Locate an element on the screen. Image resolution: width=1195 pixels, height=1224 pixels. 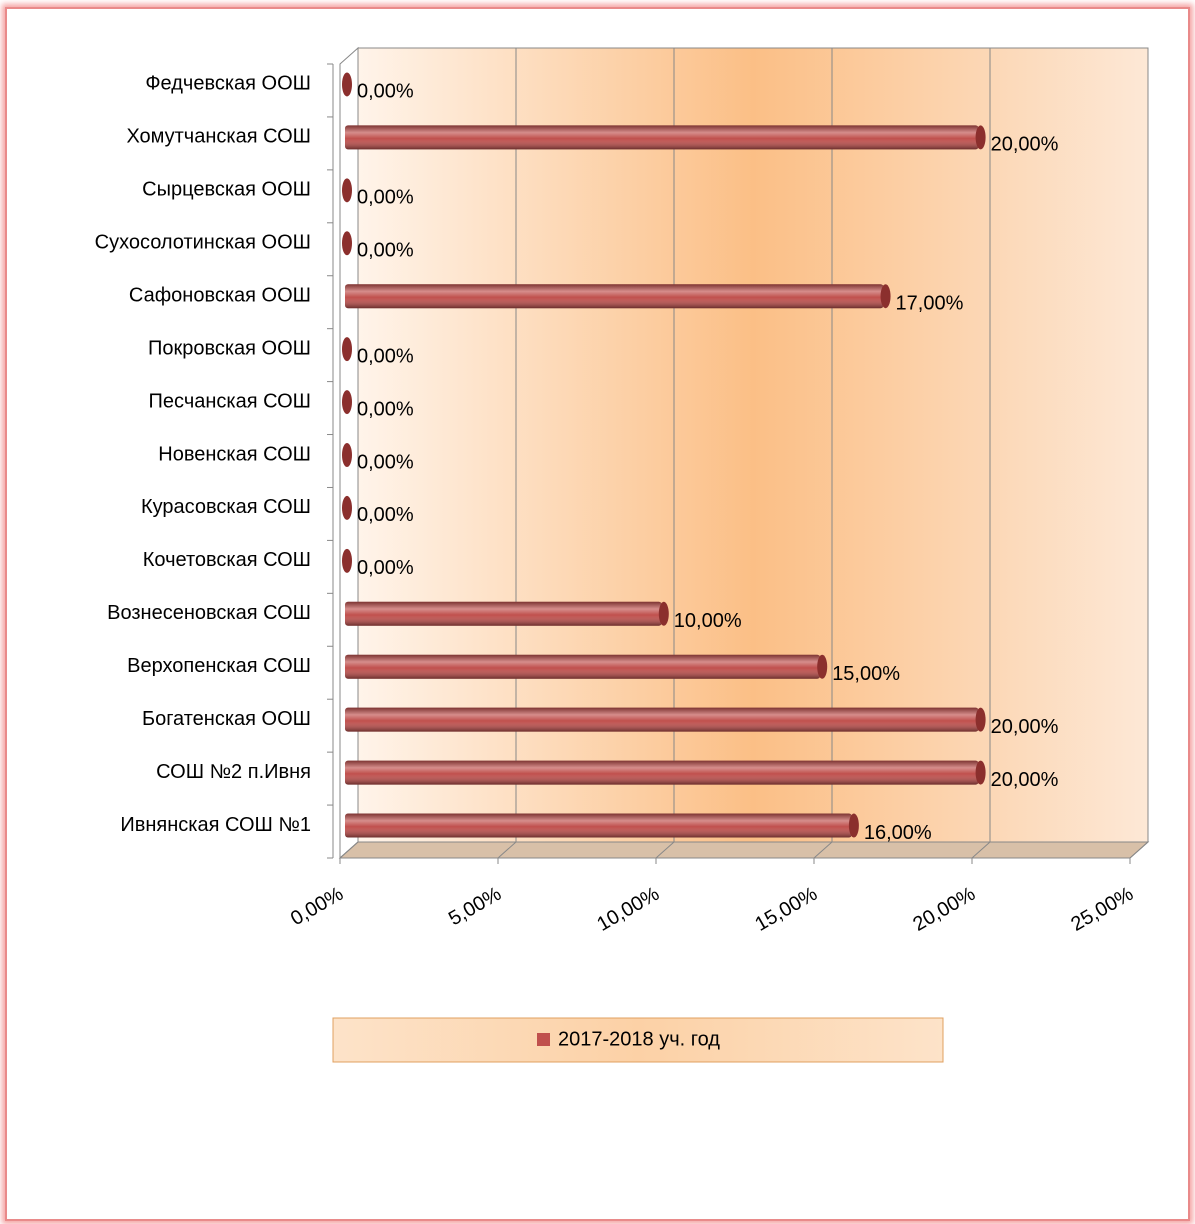
value-label: 17,00% is located at coordinates (930, 303).